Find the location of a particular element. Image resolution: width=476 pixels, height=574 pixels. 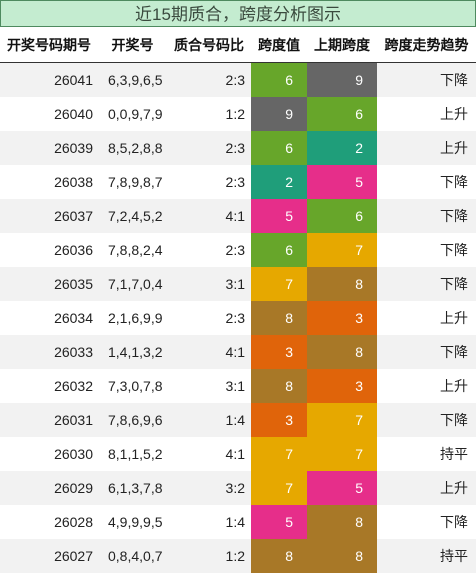

cell-ratio: 3:2 is located at coordinates (209, 488).